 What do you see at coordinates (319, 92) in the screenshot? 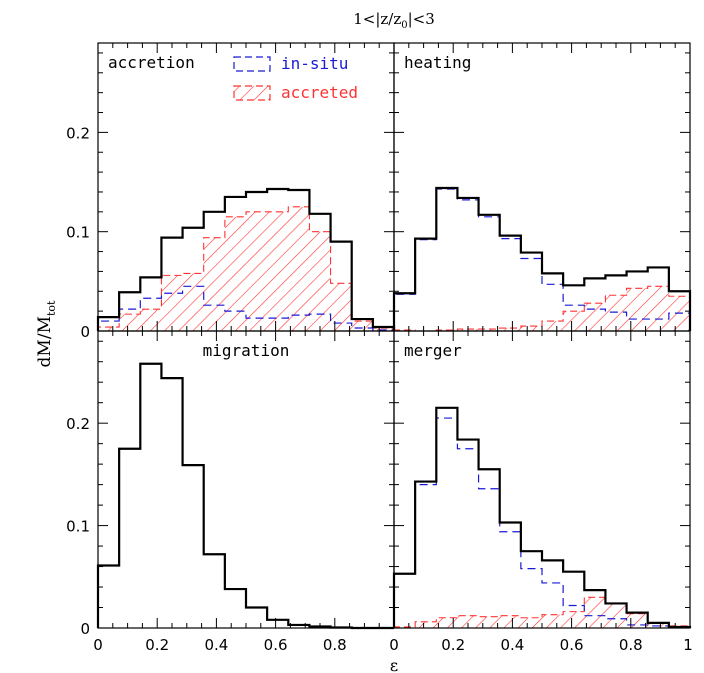
I see `legend-accreted-label: accreted` at bounding box center [319, 92].